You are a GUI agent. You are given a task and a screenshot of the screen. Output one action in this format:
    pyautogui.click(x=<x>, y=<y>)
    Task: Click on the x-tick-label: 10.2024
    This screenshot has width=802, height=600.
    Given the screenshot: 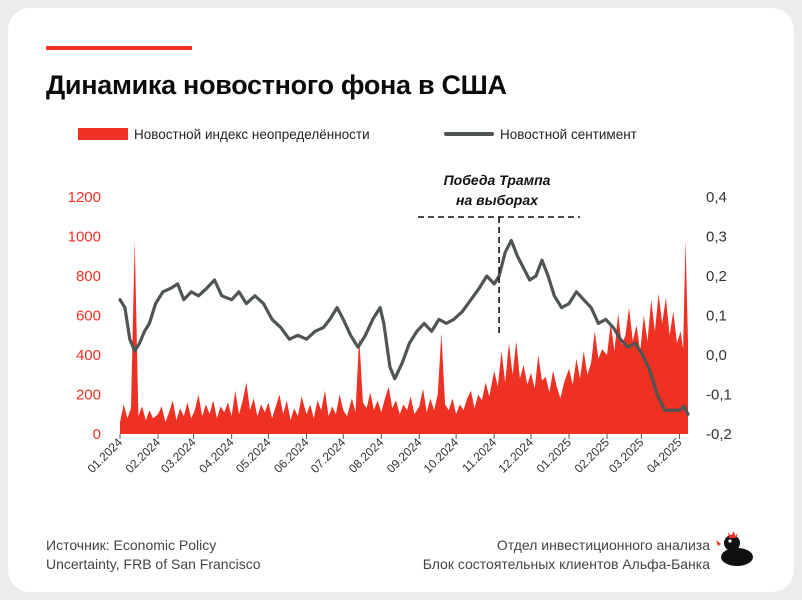 What is the action you would take?
    pyautogui.click(x=441, y=455)
    